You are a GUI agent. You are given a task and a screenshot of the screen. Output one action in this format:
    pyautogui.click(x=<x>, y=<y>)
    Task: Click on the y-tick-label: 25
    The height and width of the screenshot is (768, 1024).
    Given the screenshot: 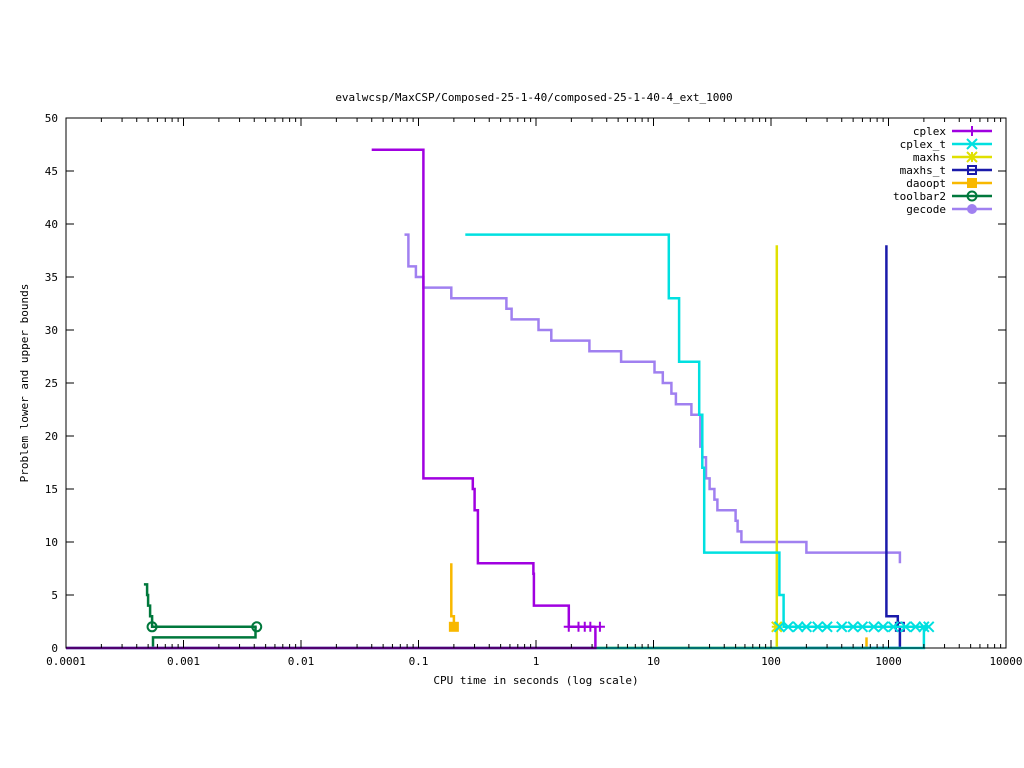 What is the action you would take?
    pyautogui.click(x=51, y=383)
    